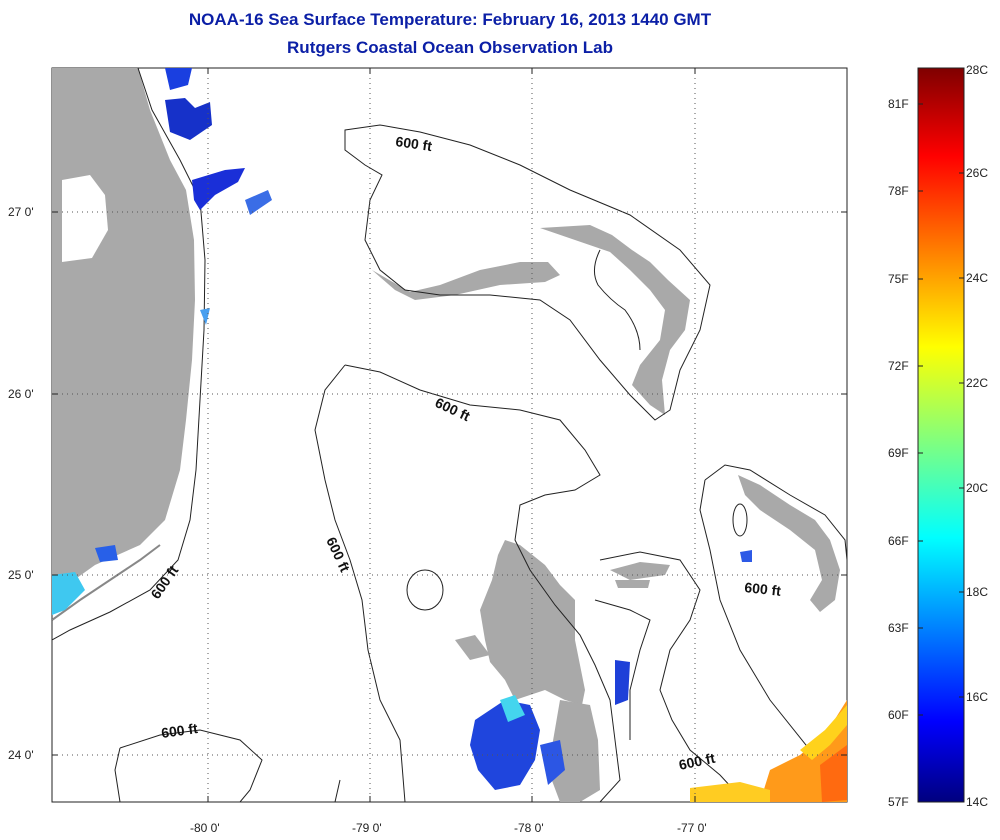 The height and width of the screenshot is (840, 1000). I want to click on colorbar-c-label: 22C, so click(977, 383).